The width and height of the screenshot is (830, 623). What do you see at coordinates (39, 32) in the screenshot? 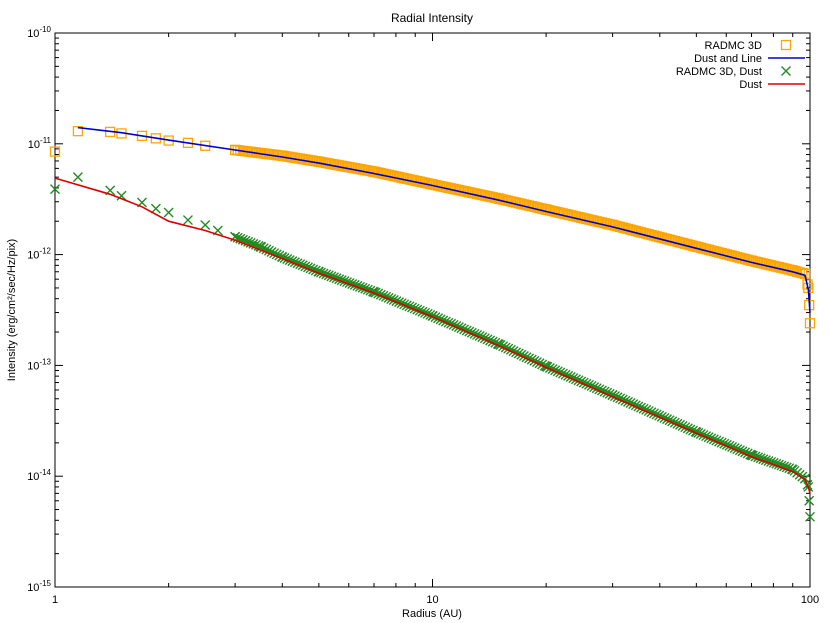
I see `y-tick-label: 10-10` at bounding box center [39, 32].